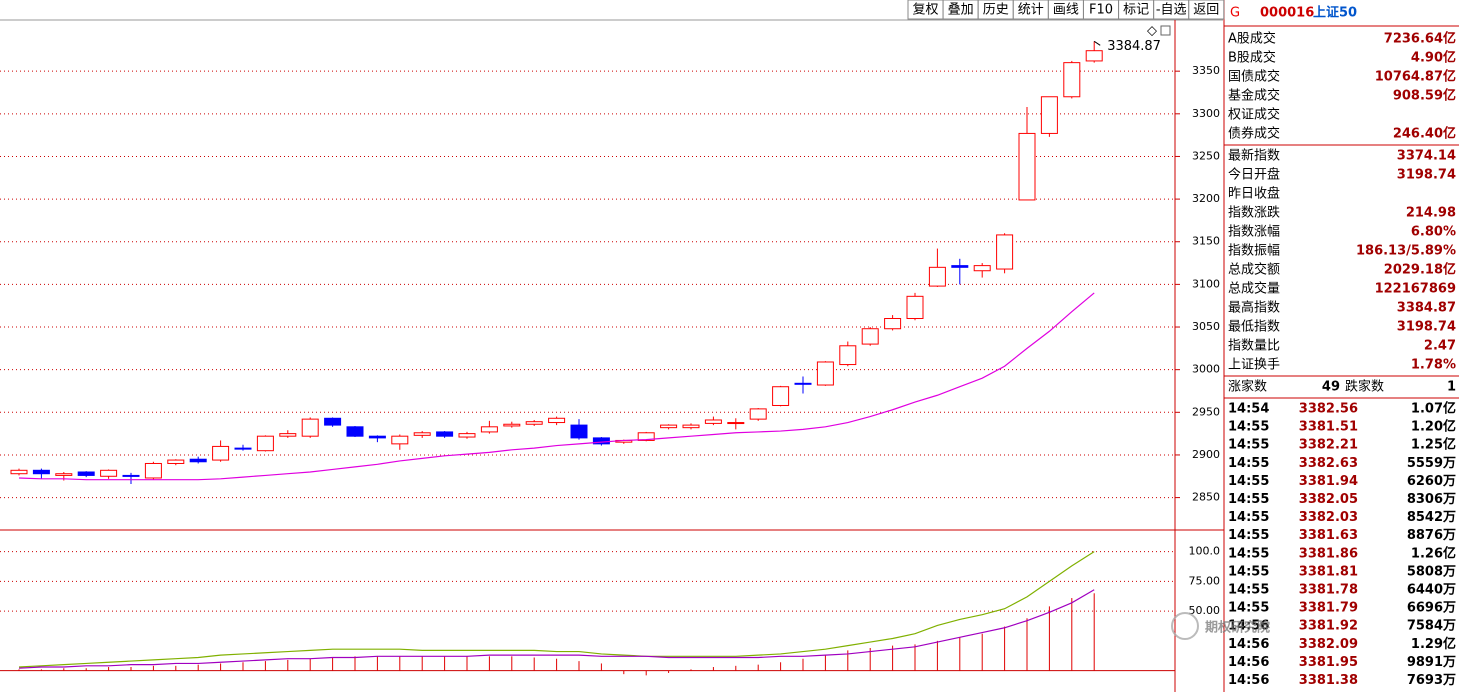 This screenshot has width=1459, height=692. Describe the element at coordinates (1431, 517) in the screenshot. I see `trade-volume: 8542万` at that location.